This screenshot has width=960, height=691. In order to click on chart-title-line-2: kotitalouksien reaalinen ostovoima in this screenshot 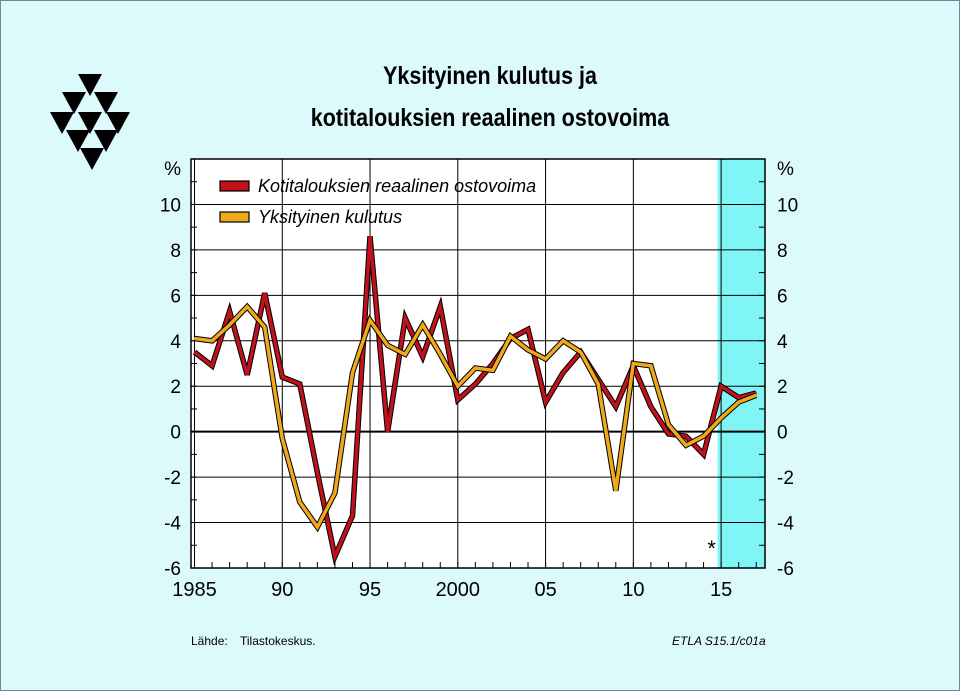, I will do `click(490, 118)`.